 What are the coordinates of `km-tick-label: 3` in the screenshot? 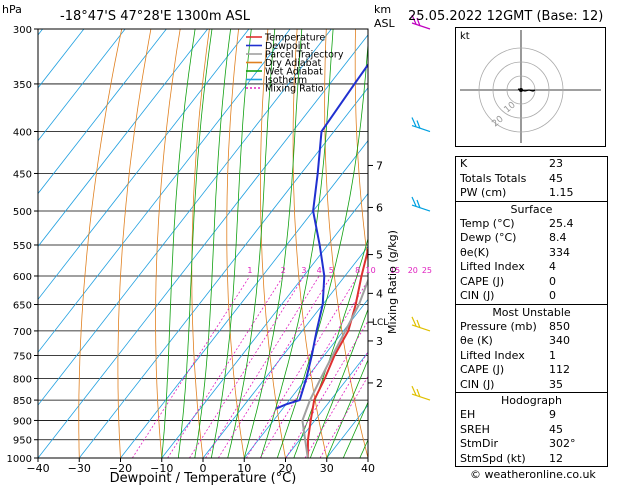 It's located at (379, 341).